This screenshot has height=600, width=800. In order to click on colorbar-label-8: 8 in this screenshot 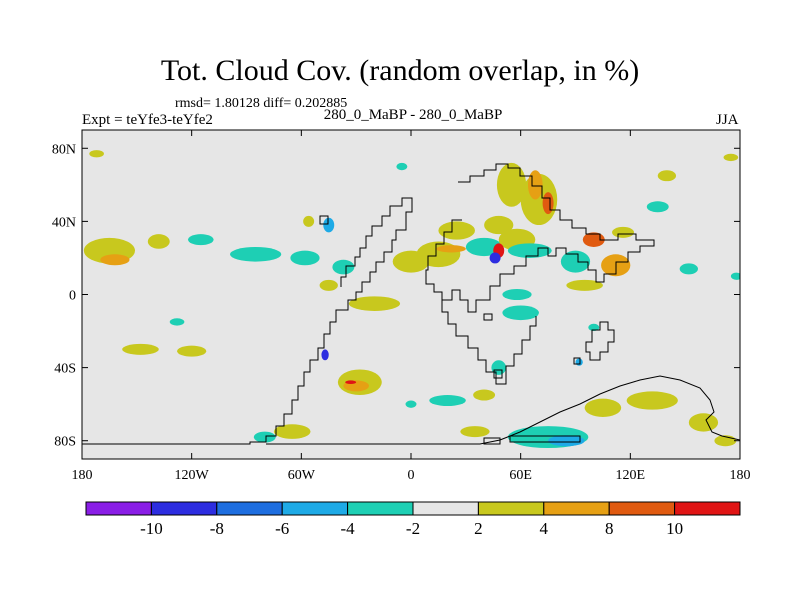, I will do `click(609, 528)`.